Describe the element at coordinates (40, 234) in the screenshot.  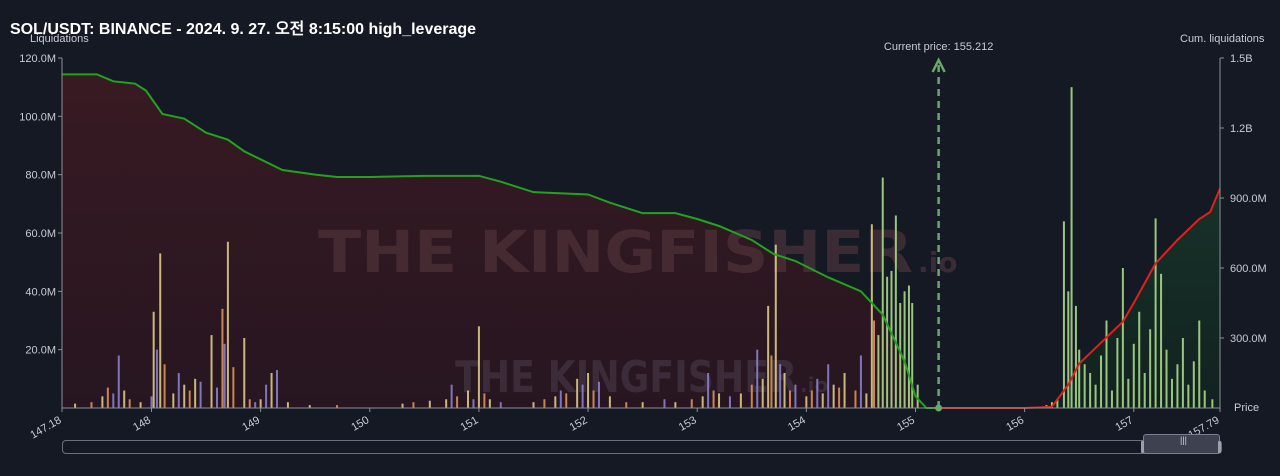
I see `y-tick-label: 60.0M` at that location.